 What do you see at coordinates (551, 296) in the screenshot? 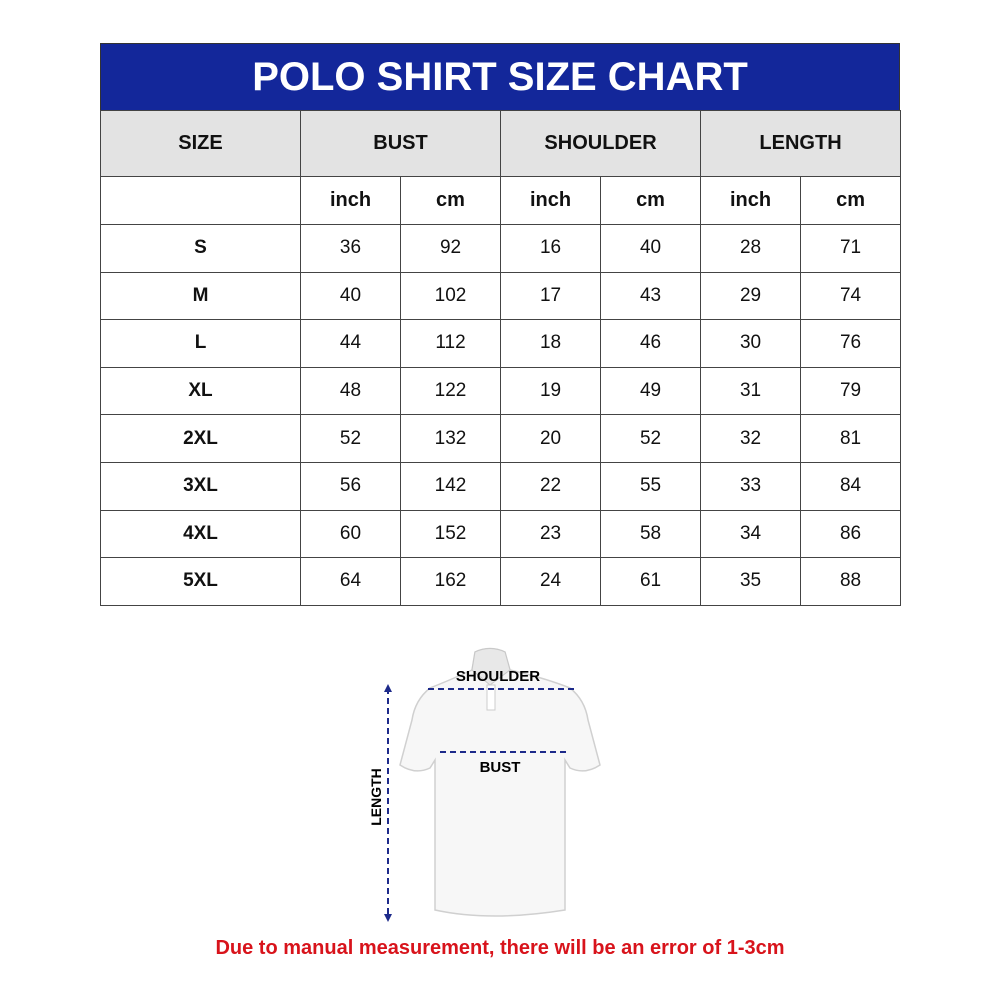
I see `value-cell: 17` at bounding box center [551, 296].